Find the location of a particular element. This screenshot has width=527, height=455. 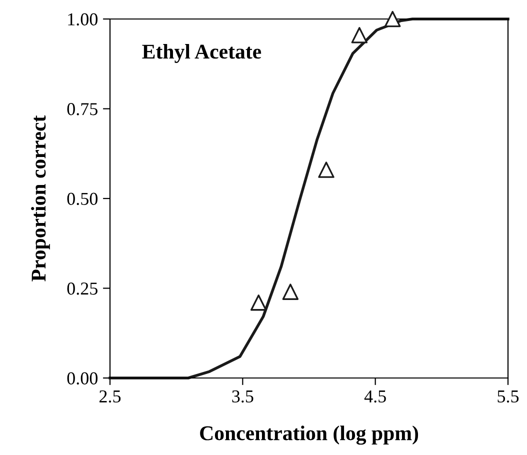

annotation: Ethyl Acetate is located at coordinates (202, 53).